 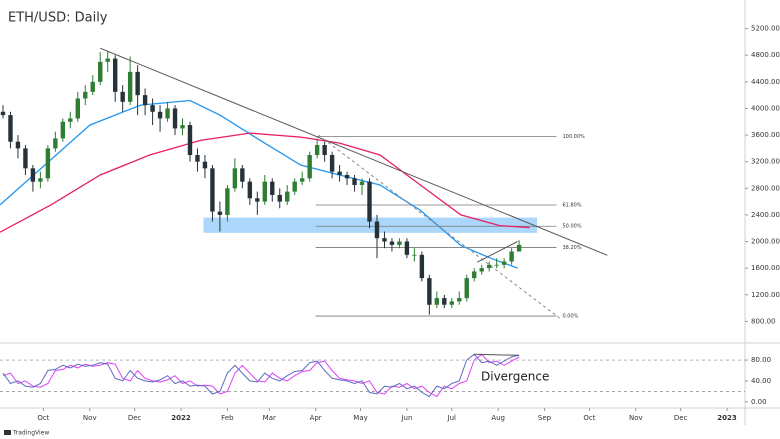 What do you see at coordinates (765, 82) in the screenshot?
I see `y-tick-label: 4400.00` at bounding box center [765, 82].